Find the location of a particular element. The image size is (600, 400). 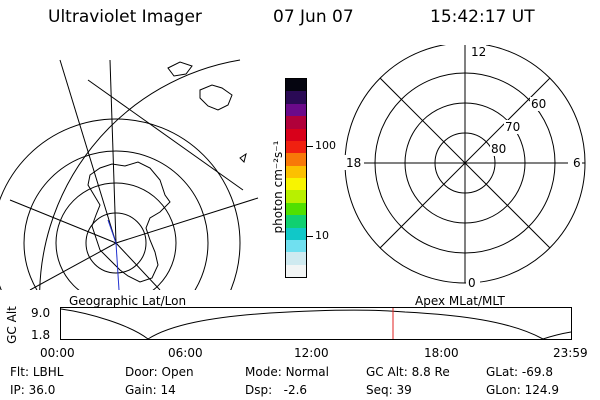

colorbar is located at coordinates (296, 178).